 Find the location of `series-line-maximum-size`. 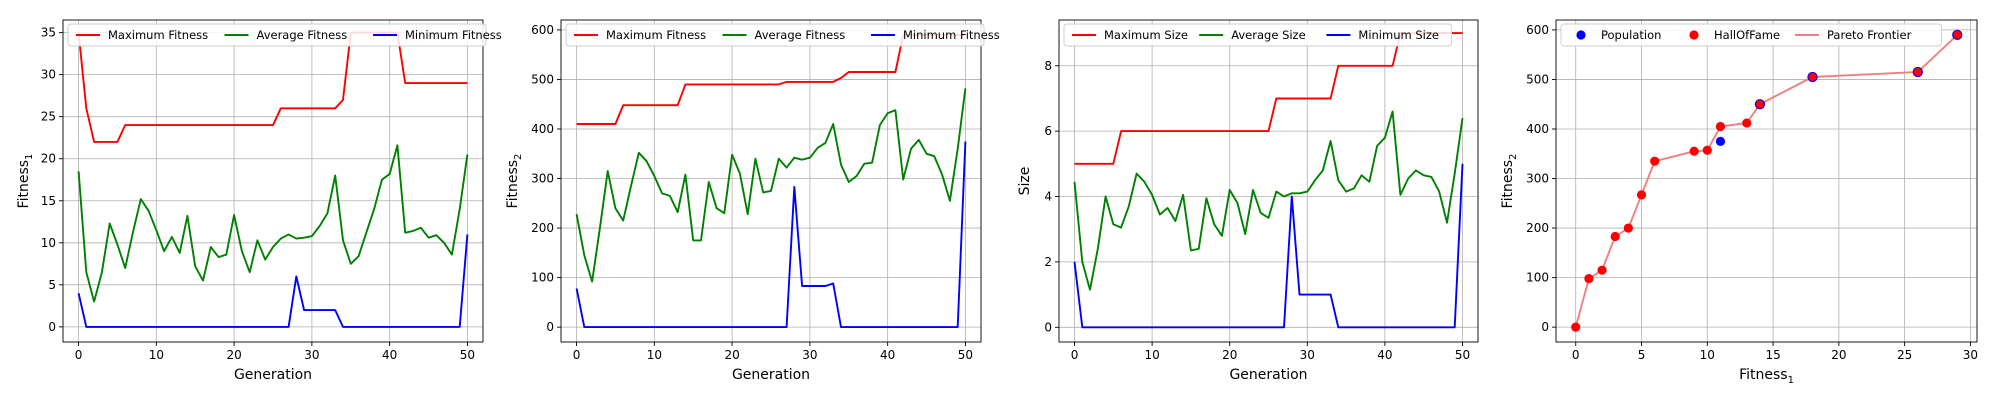

series-line-maximum-size is located at coordinates (1268, 98).